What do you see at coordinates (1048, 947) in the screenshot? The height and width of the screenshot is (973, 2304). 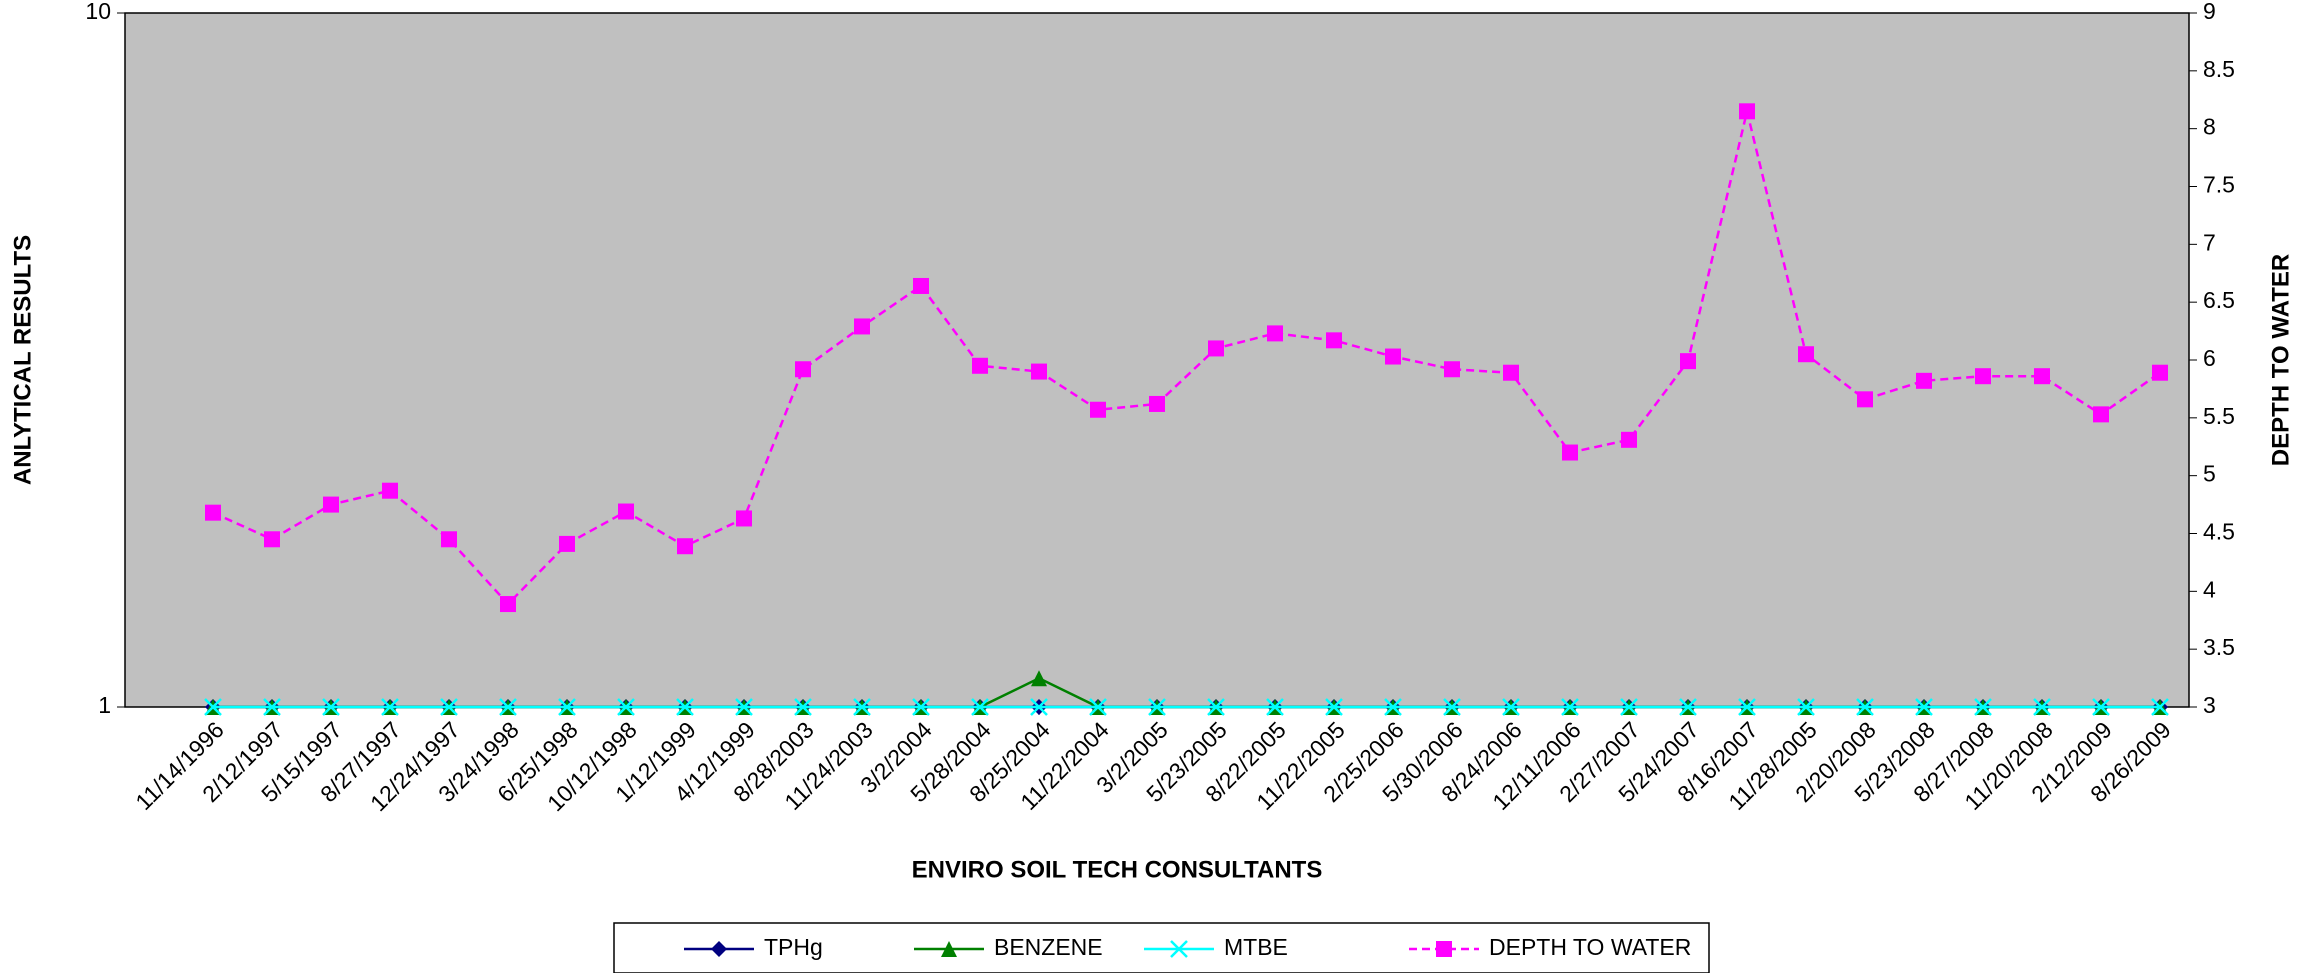 I see `legend-label: BENZENE` at bounding box center [1048, 947].